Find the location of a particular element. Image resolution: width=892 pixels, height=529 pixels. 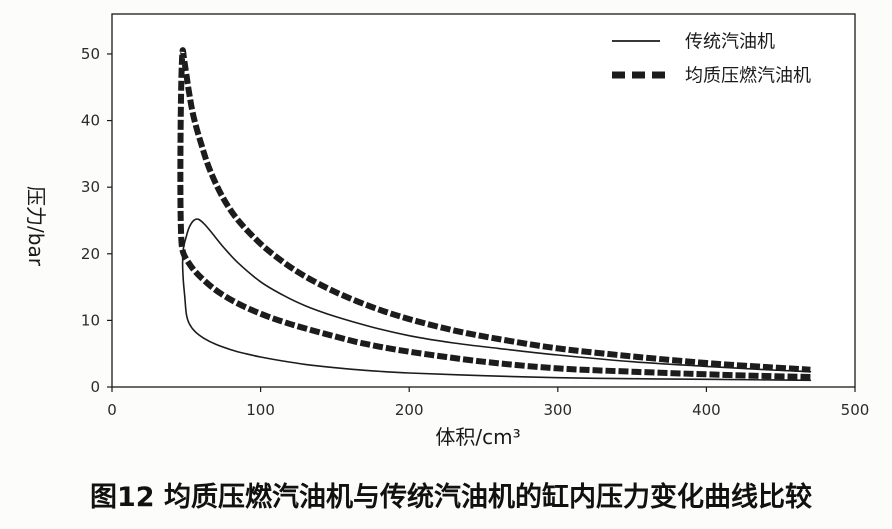

x-axis: 0 100 200 300 400 500 is located at coordinates (488, 403).